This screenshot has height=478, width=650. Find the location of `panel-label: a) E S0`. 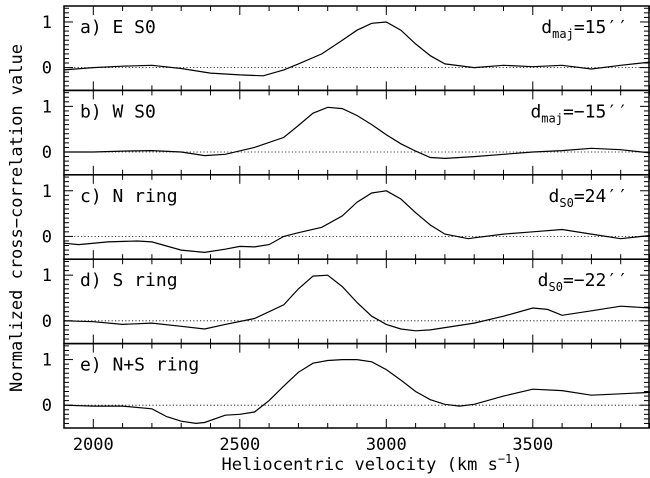

panel-label: a) E S0 is located at coordinates (118, 27).